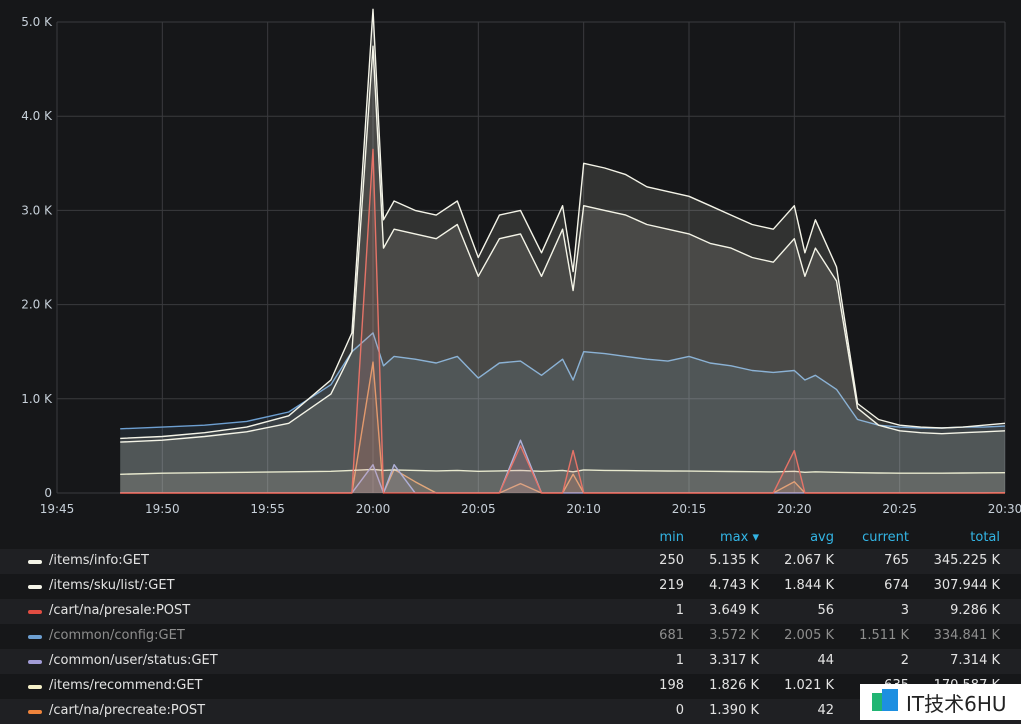  What do you see at coordinates (975, 660) in the screenshot?
I see `series-total: 7.314 K` at bounding box center [975, 660].